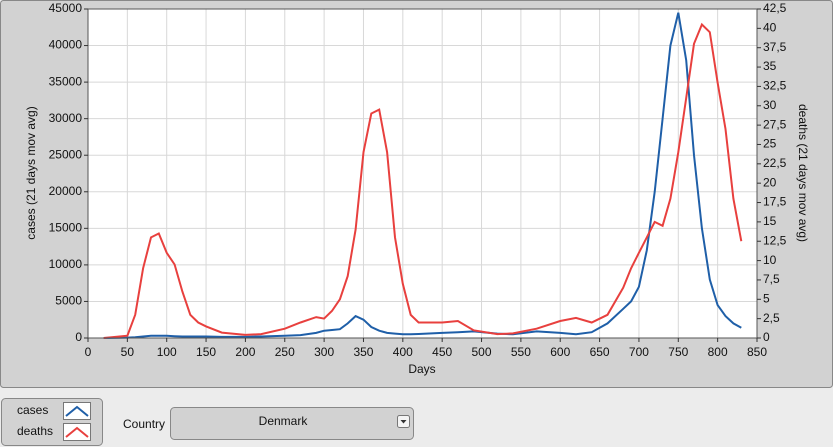 Image resolution: width=833 pixels, height=447 pixels. Describe the element at coordinates (66, 191) in the screenshot. I see `y-tick-label: 20000` at that location.